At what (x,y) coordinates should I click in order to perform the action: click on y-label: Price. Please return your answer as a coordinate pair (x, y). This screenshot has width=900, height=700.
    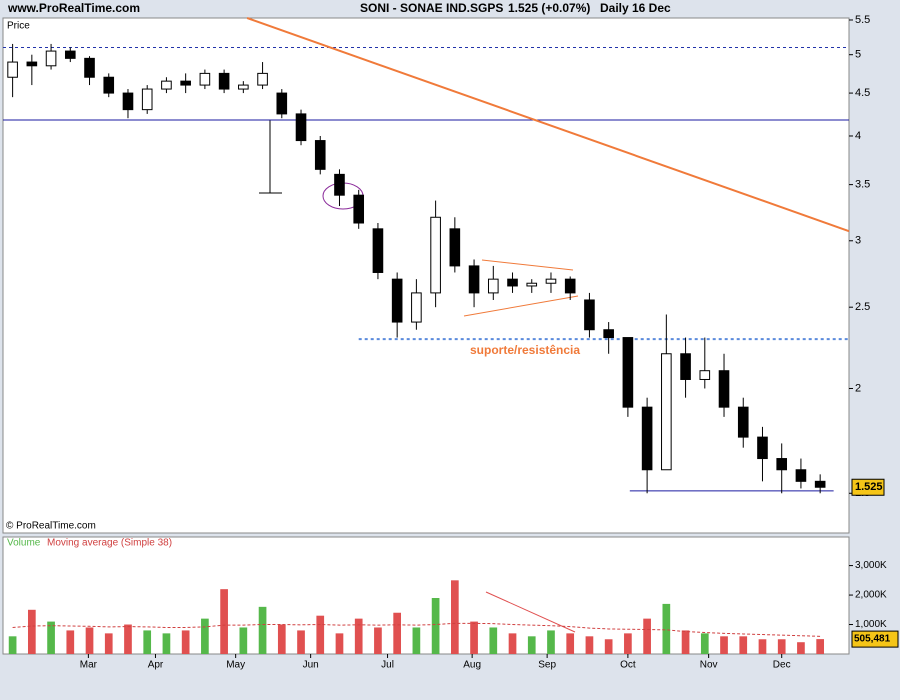
    Looking at the image, I should click on (18, 26).